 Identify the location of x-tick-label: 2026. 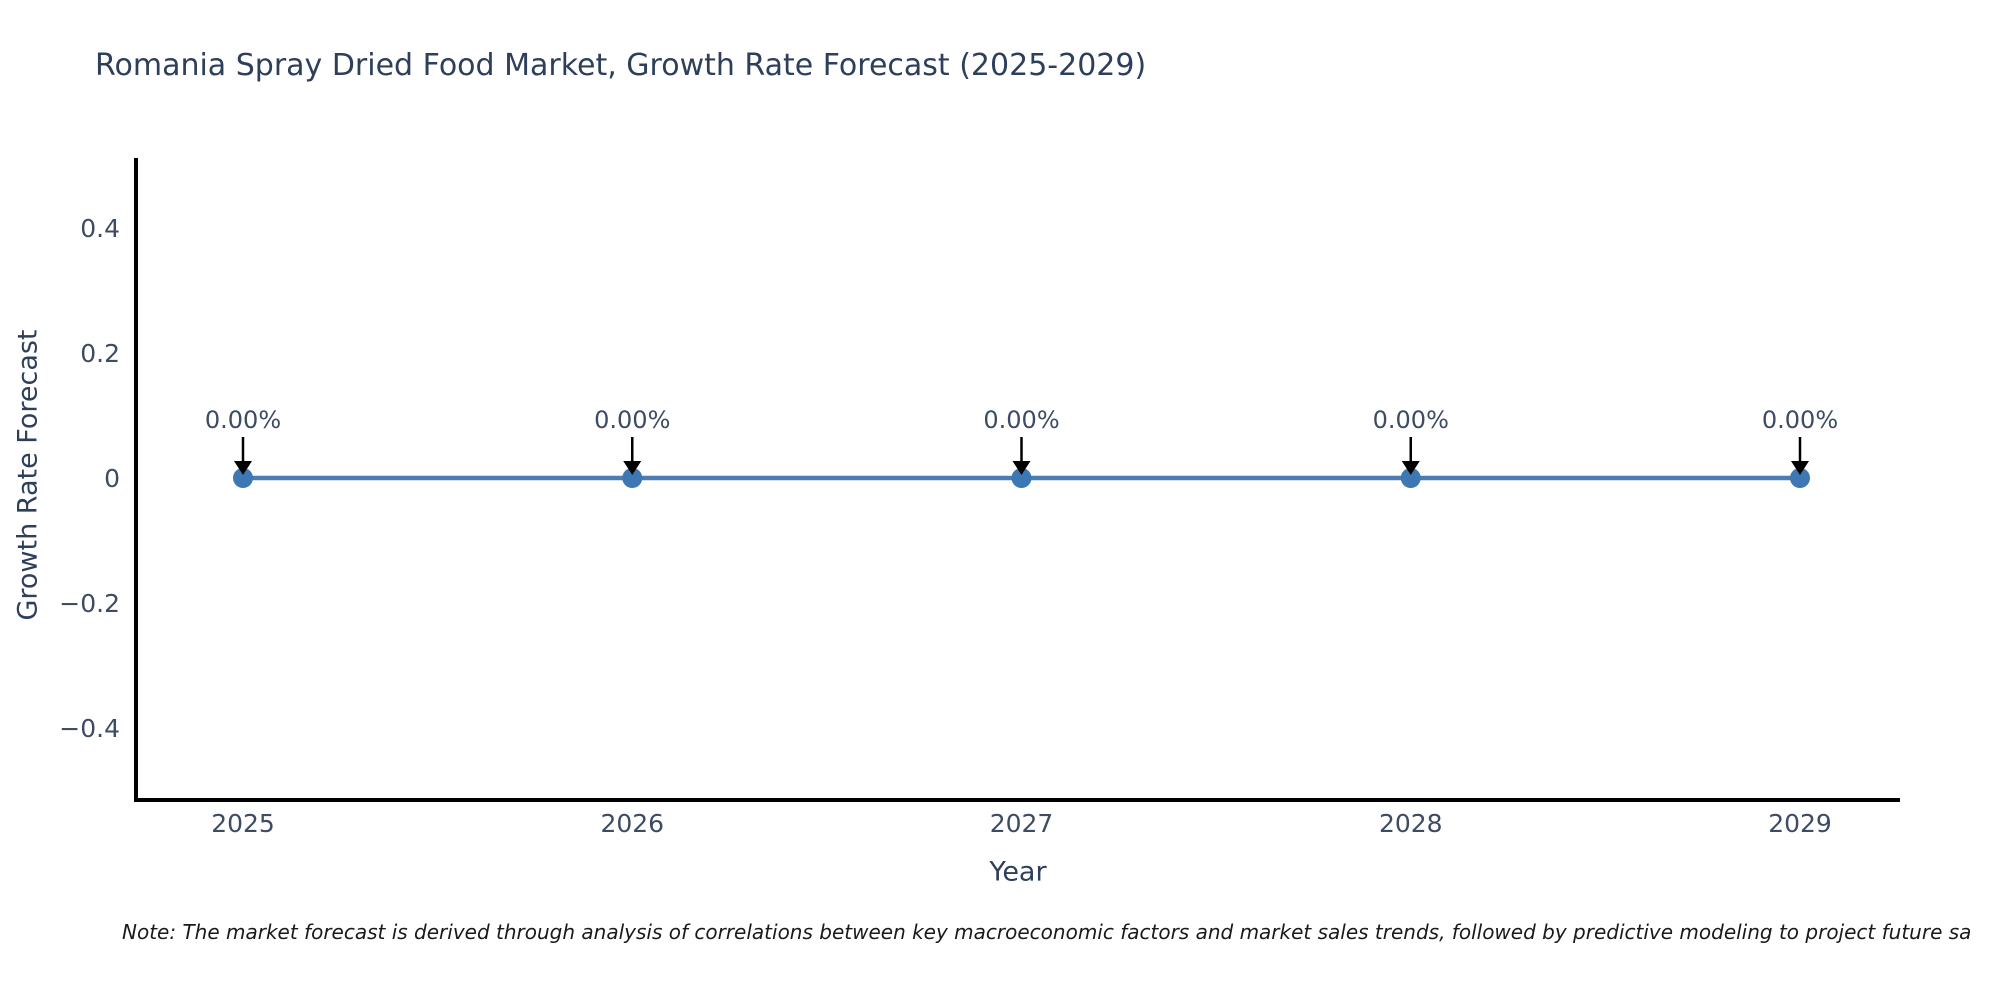
(632, 823).